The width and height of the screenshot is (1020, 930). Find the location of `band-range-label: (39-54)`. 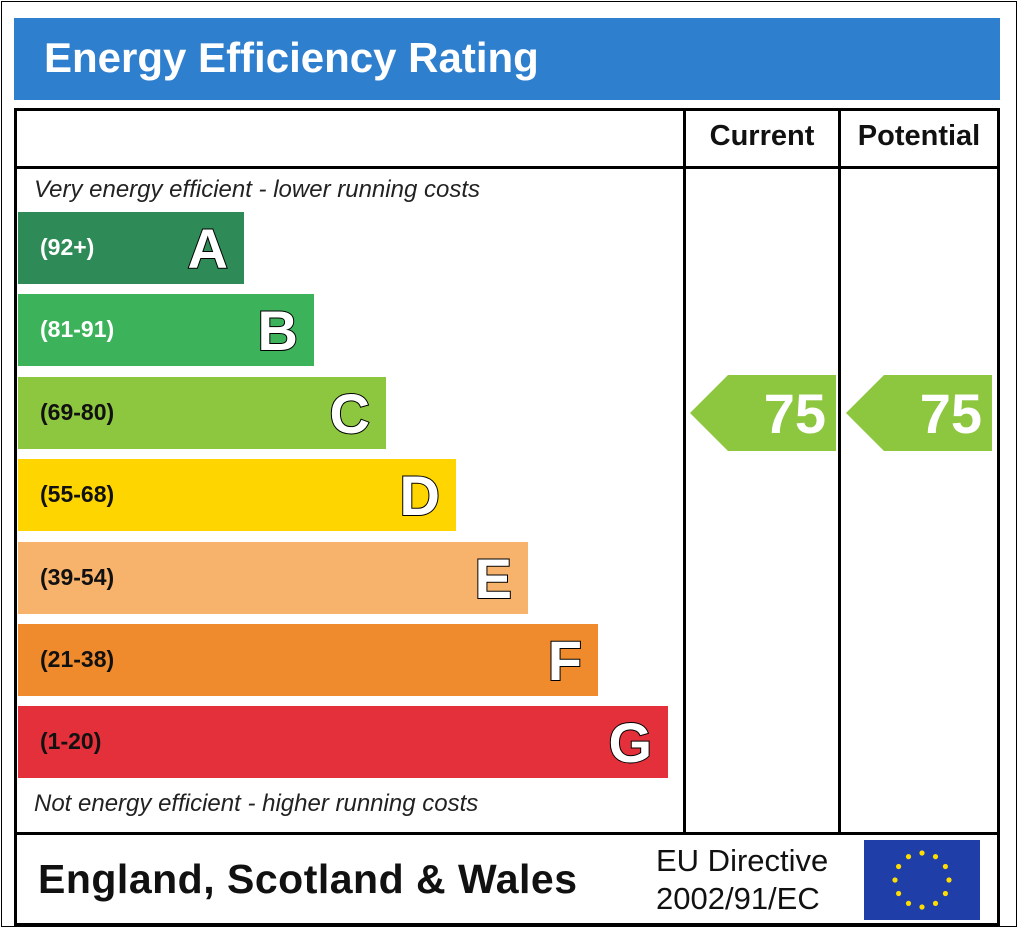

band-range-label: (39-54) is located at coordinates (77, 577).